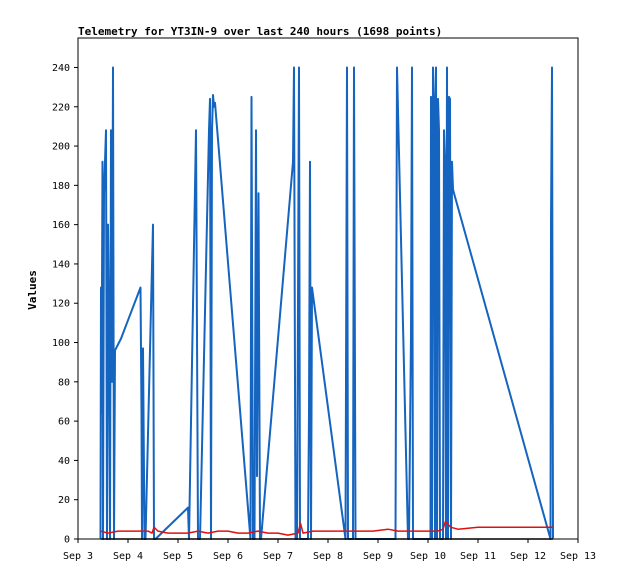 The height and width of the screenshot is (579, 618). What do you see at coordinates (128, 556) in the screenshot?
I see `x-tick-label: Sep 4` at bounding box center [128, 556].